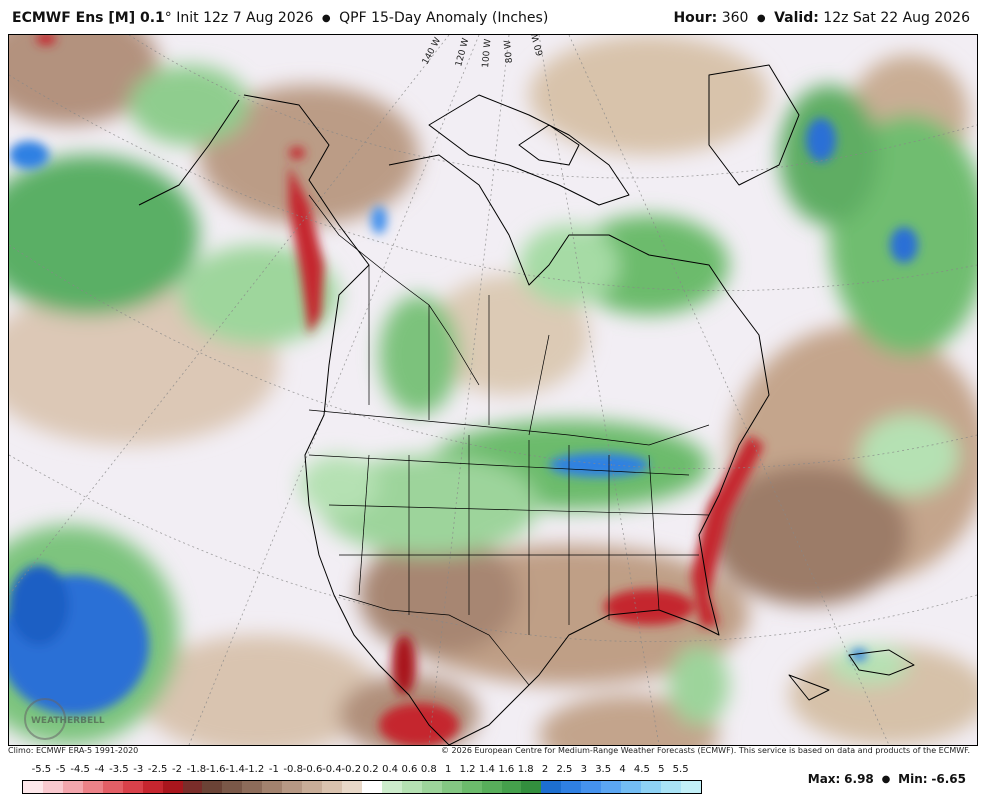 This screenshot has width=984, height=808. Describe the element at coordinates (332, 769) in the screenshot. I see `legend-tick-label: -0.4` at that location.